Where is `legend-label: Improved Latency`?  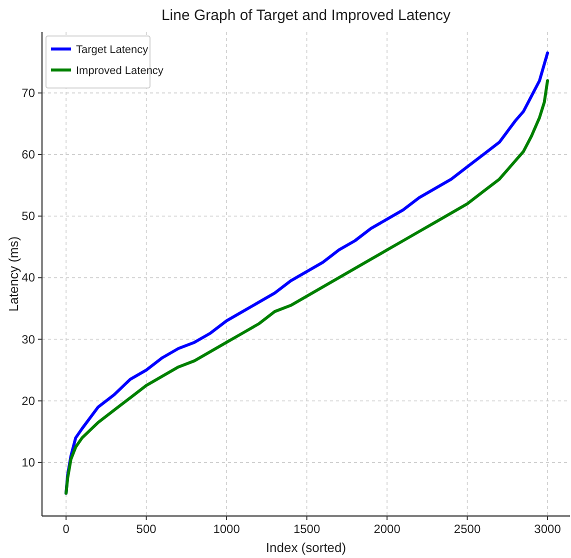
legend-label: Improved Latency is located at coordinates (120, 71).